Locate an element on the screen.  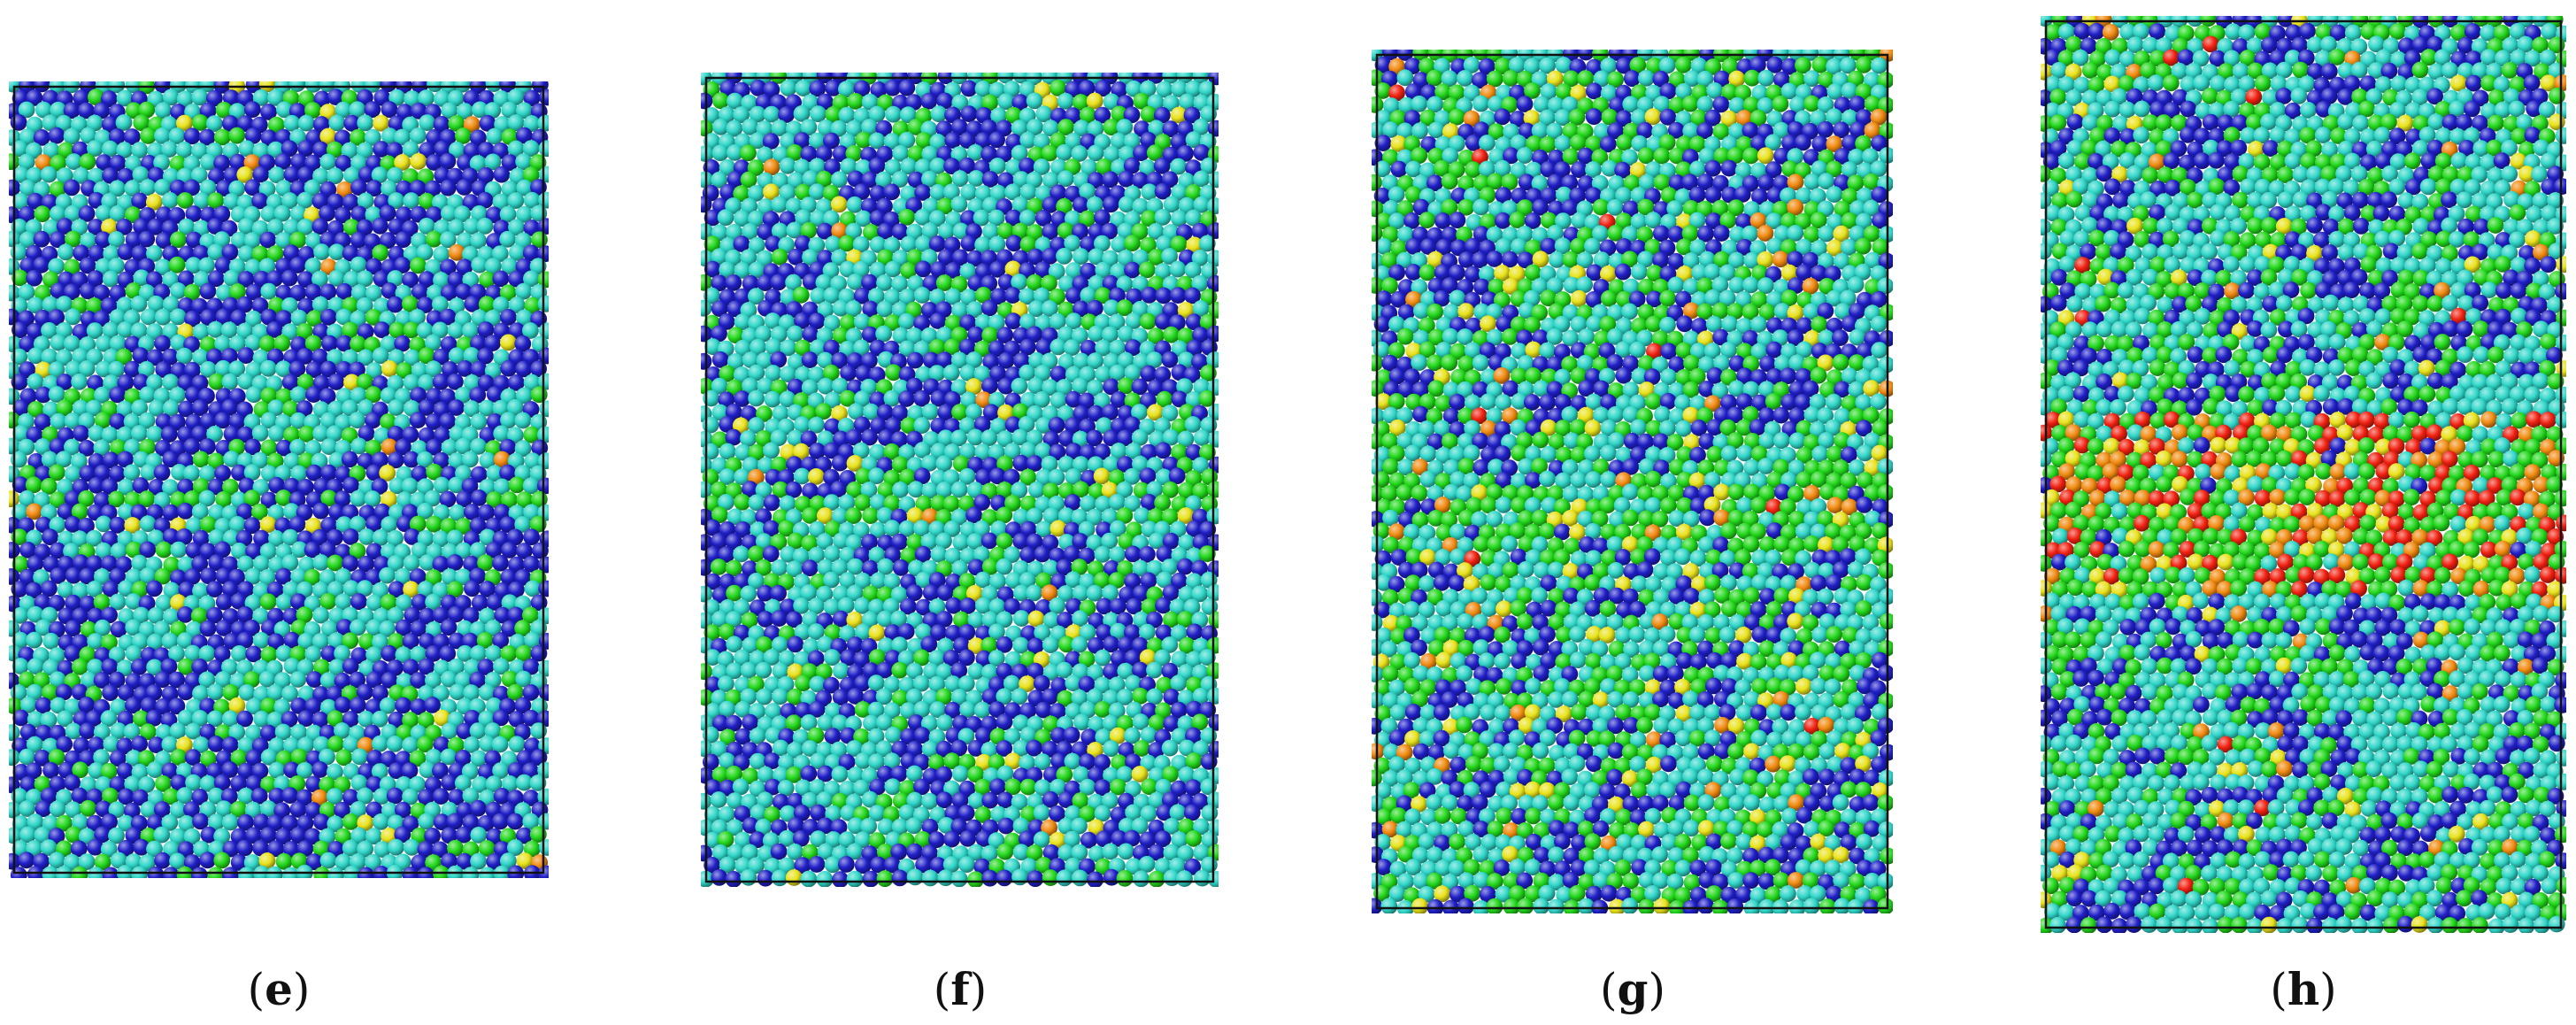
caption-g: (g) is located at coordinates (1632, 989).